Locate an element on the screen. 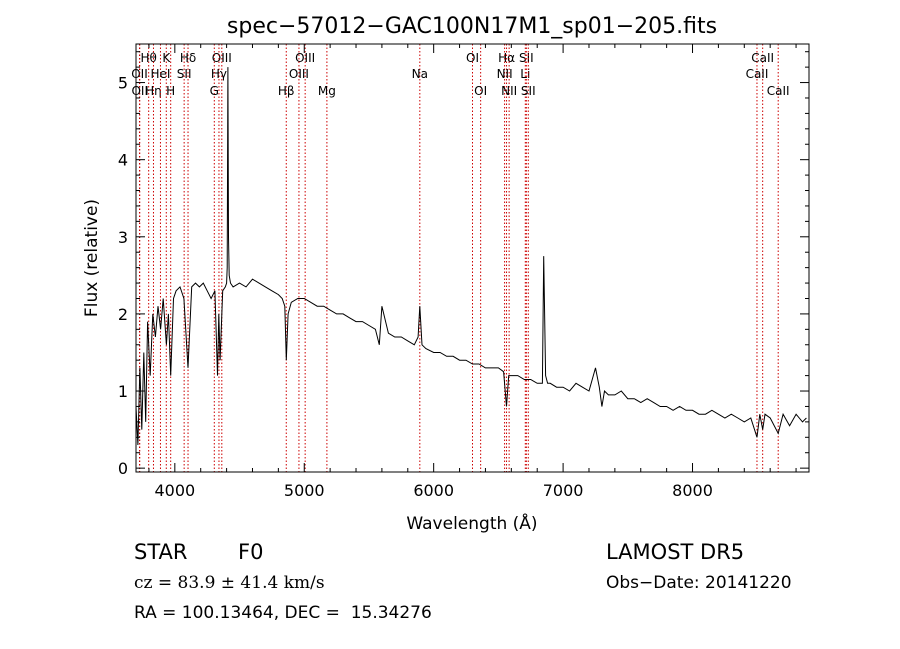  spectral-subclass: F0 is located at coordinates (251, 552).